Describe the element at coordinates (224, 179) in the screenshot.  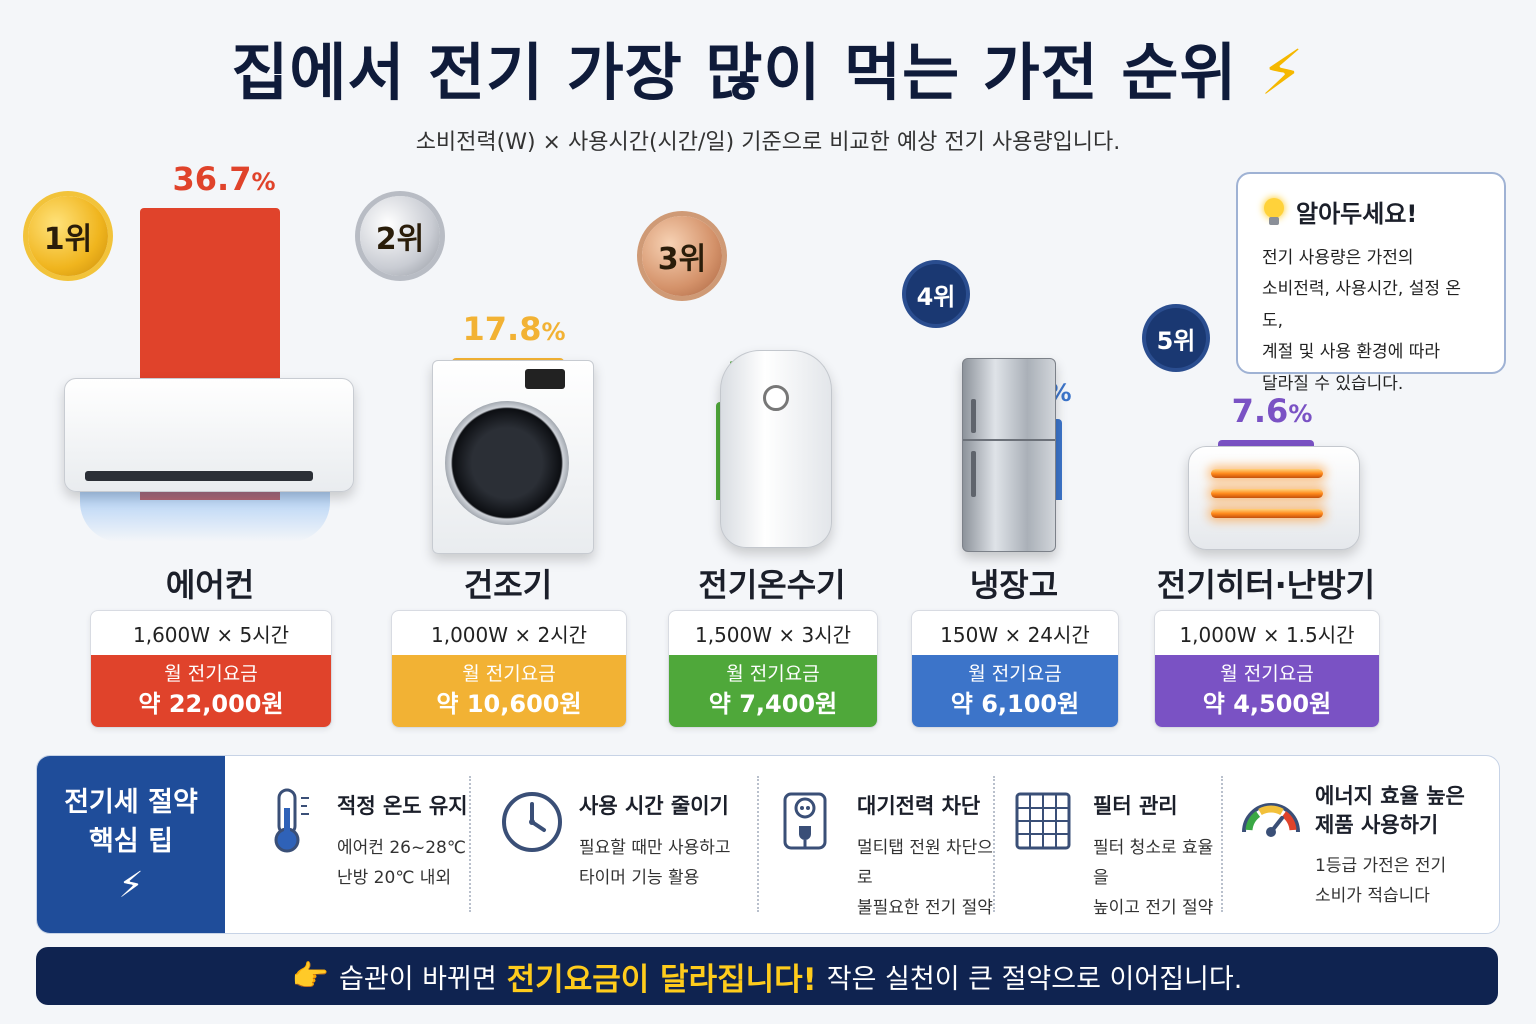
I see `bar-value-label: 36.7%` at that location.